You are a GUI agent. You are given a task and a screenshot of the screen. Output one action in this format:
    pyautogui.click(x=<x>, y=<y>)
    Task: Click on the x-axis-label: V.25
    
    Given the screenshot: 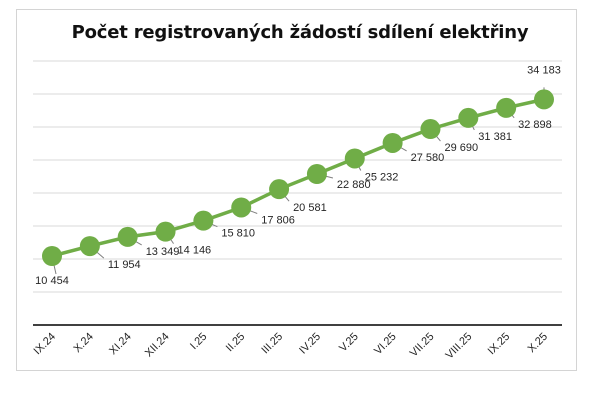 What is the action you would take?
    pyautogui.click(x=349, y=343)
    